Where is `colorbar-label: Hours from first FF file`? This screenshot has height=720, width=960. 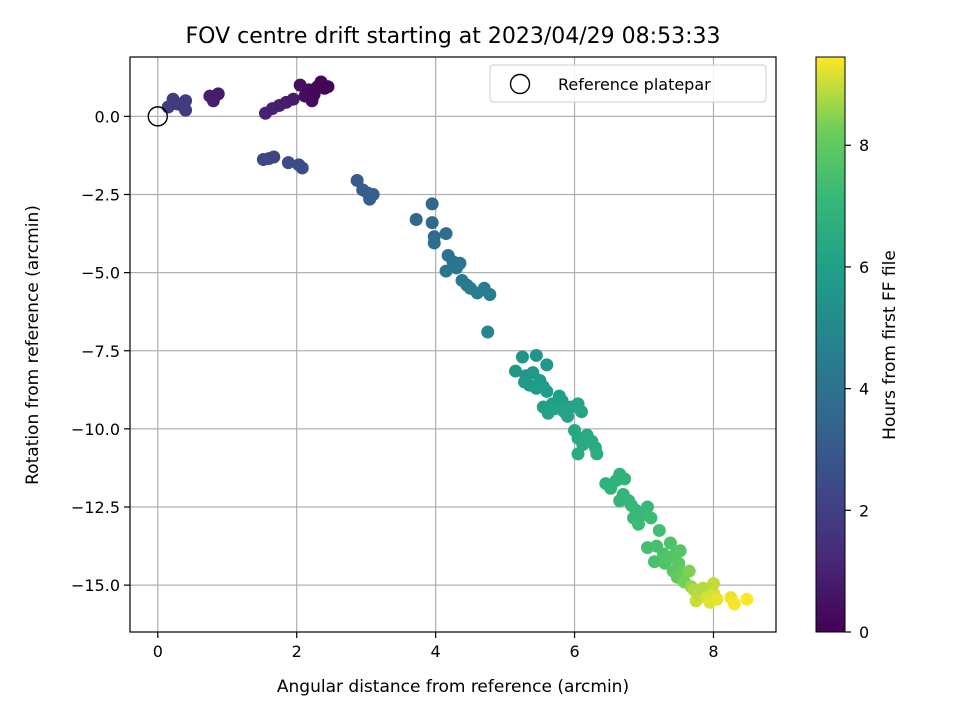 colorbar-label: Hours from first FF file is located at coordinates (890, 345).